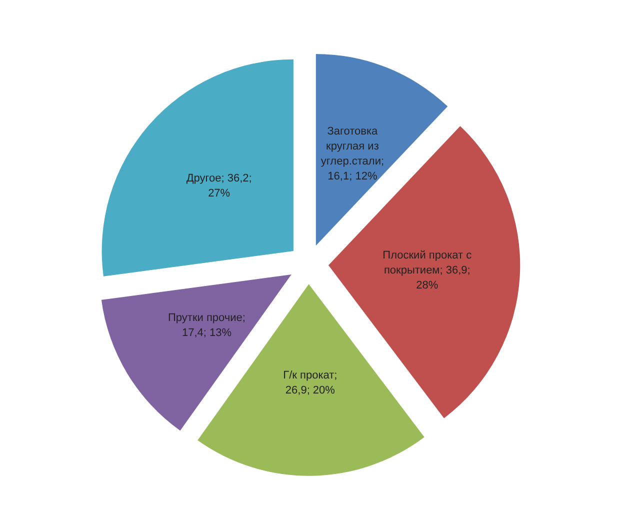 The height and width of the screenshot is (518, 617). What do you see at coordinates (352, 153) in the screenshot?
I see `slice-label: Заготовка круглая из углер.стали; 16,1; 12%` at bounding box center [352, 153].